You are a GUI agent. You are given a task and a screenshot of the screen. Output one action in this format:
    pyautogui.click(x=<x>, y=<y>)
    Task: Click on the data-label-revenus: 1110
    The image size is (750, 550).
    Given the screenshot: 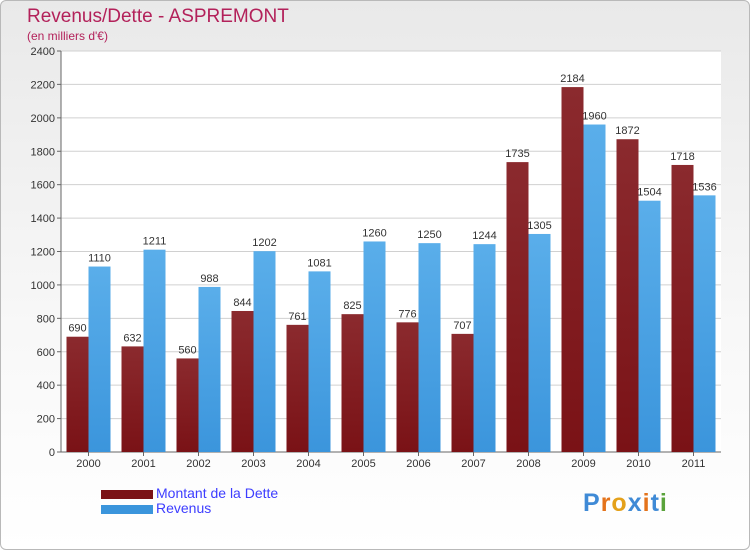 What is the action you would take?
    pyautogui.click(x=99, y=259)
    